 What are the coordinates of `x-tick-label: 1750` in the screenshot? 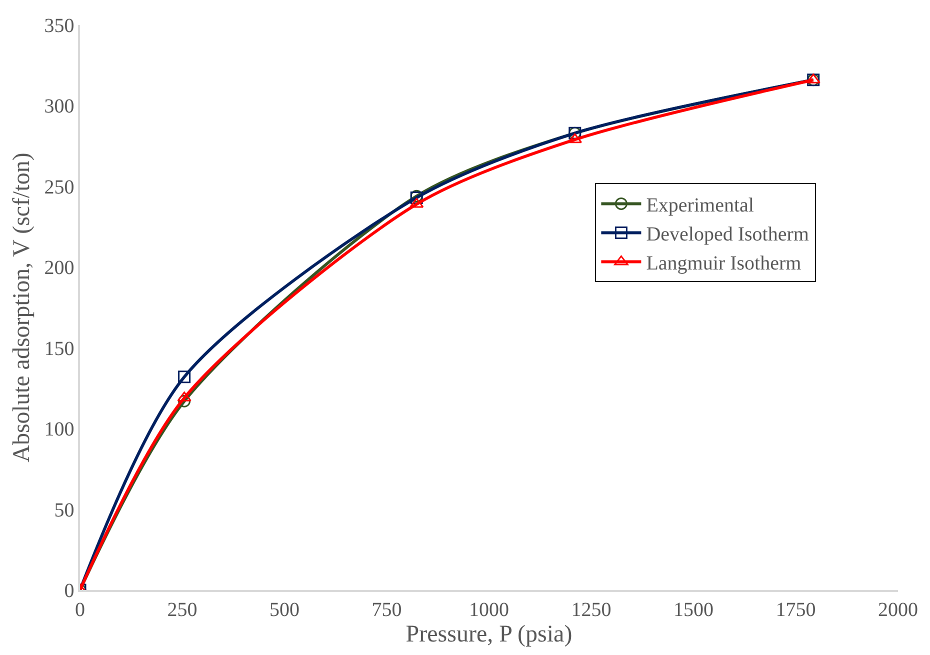 It's located at (796, 609).